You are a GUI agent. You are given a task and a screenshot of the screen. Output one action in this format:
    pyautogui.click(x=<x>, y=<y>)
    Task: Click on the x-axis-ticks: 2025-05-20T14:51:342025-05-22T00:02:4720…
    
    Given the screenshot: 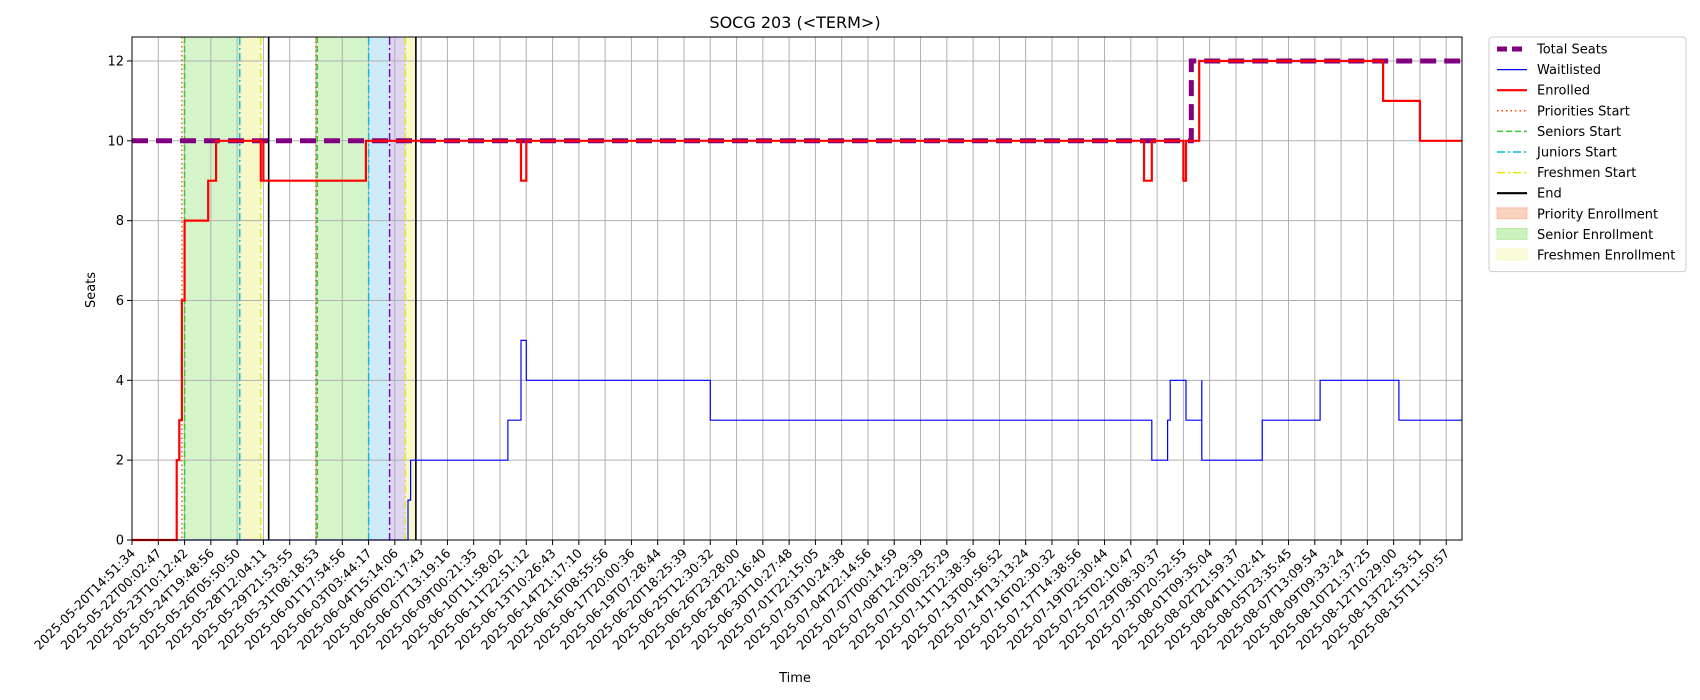 What is the action you would take?
    pyautogui.click(x=741, y=596)
    